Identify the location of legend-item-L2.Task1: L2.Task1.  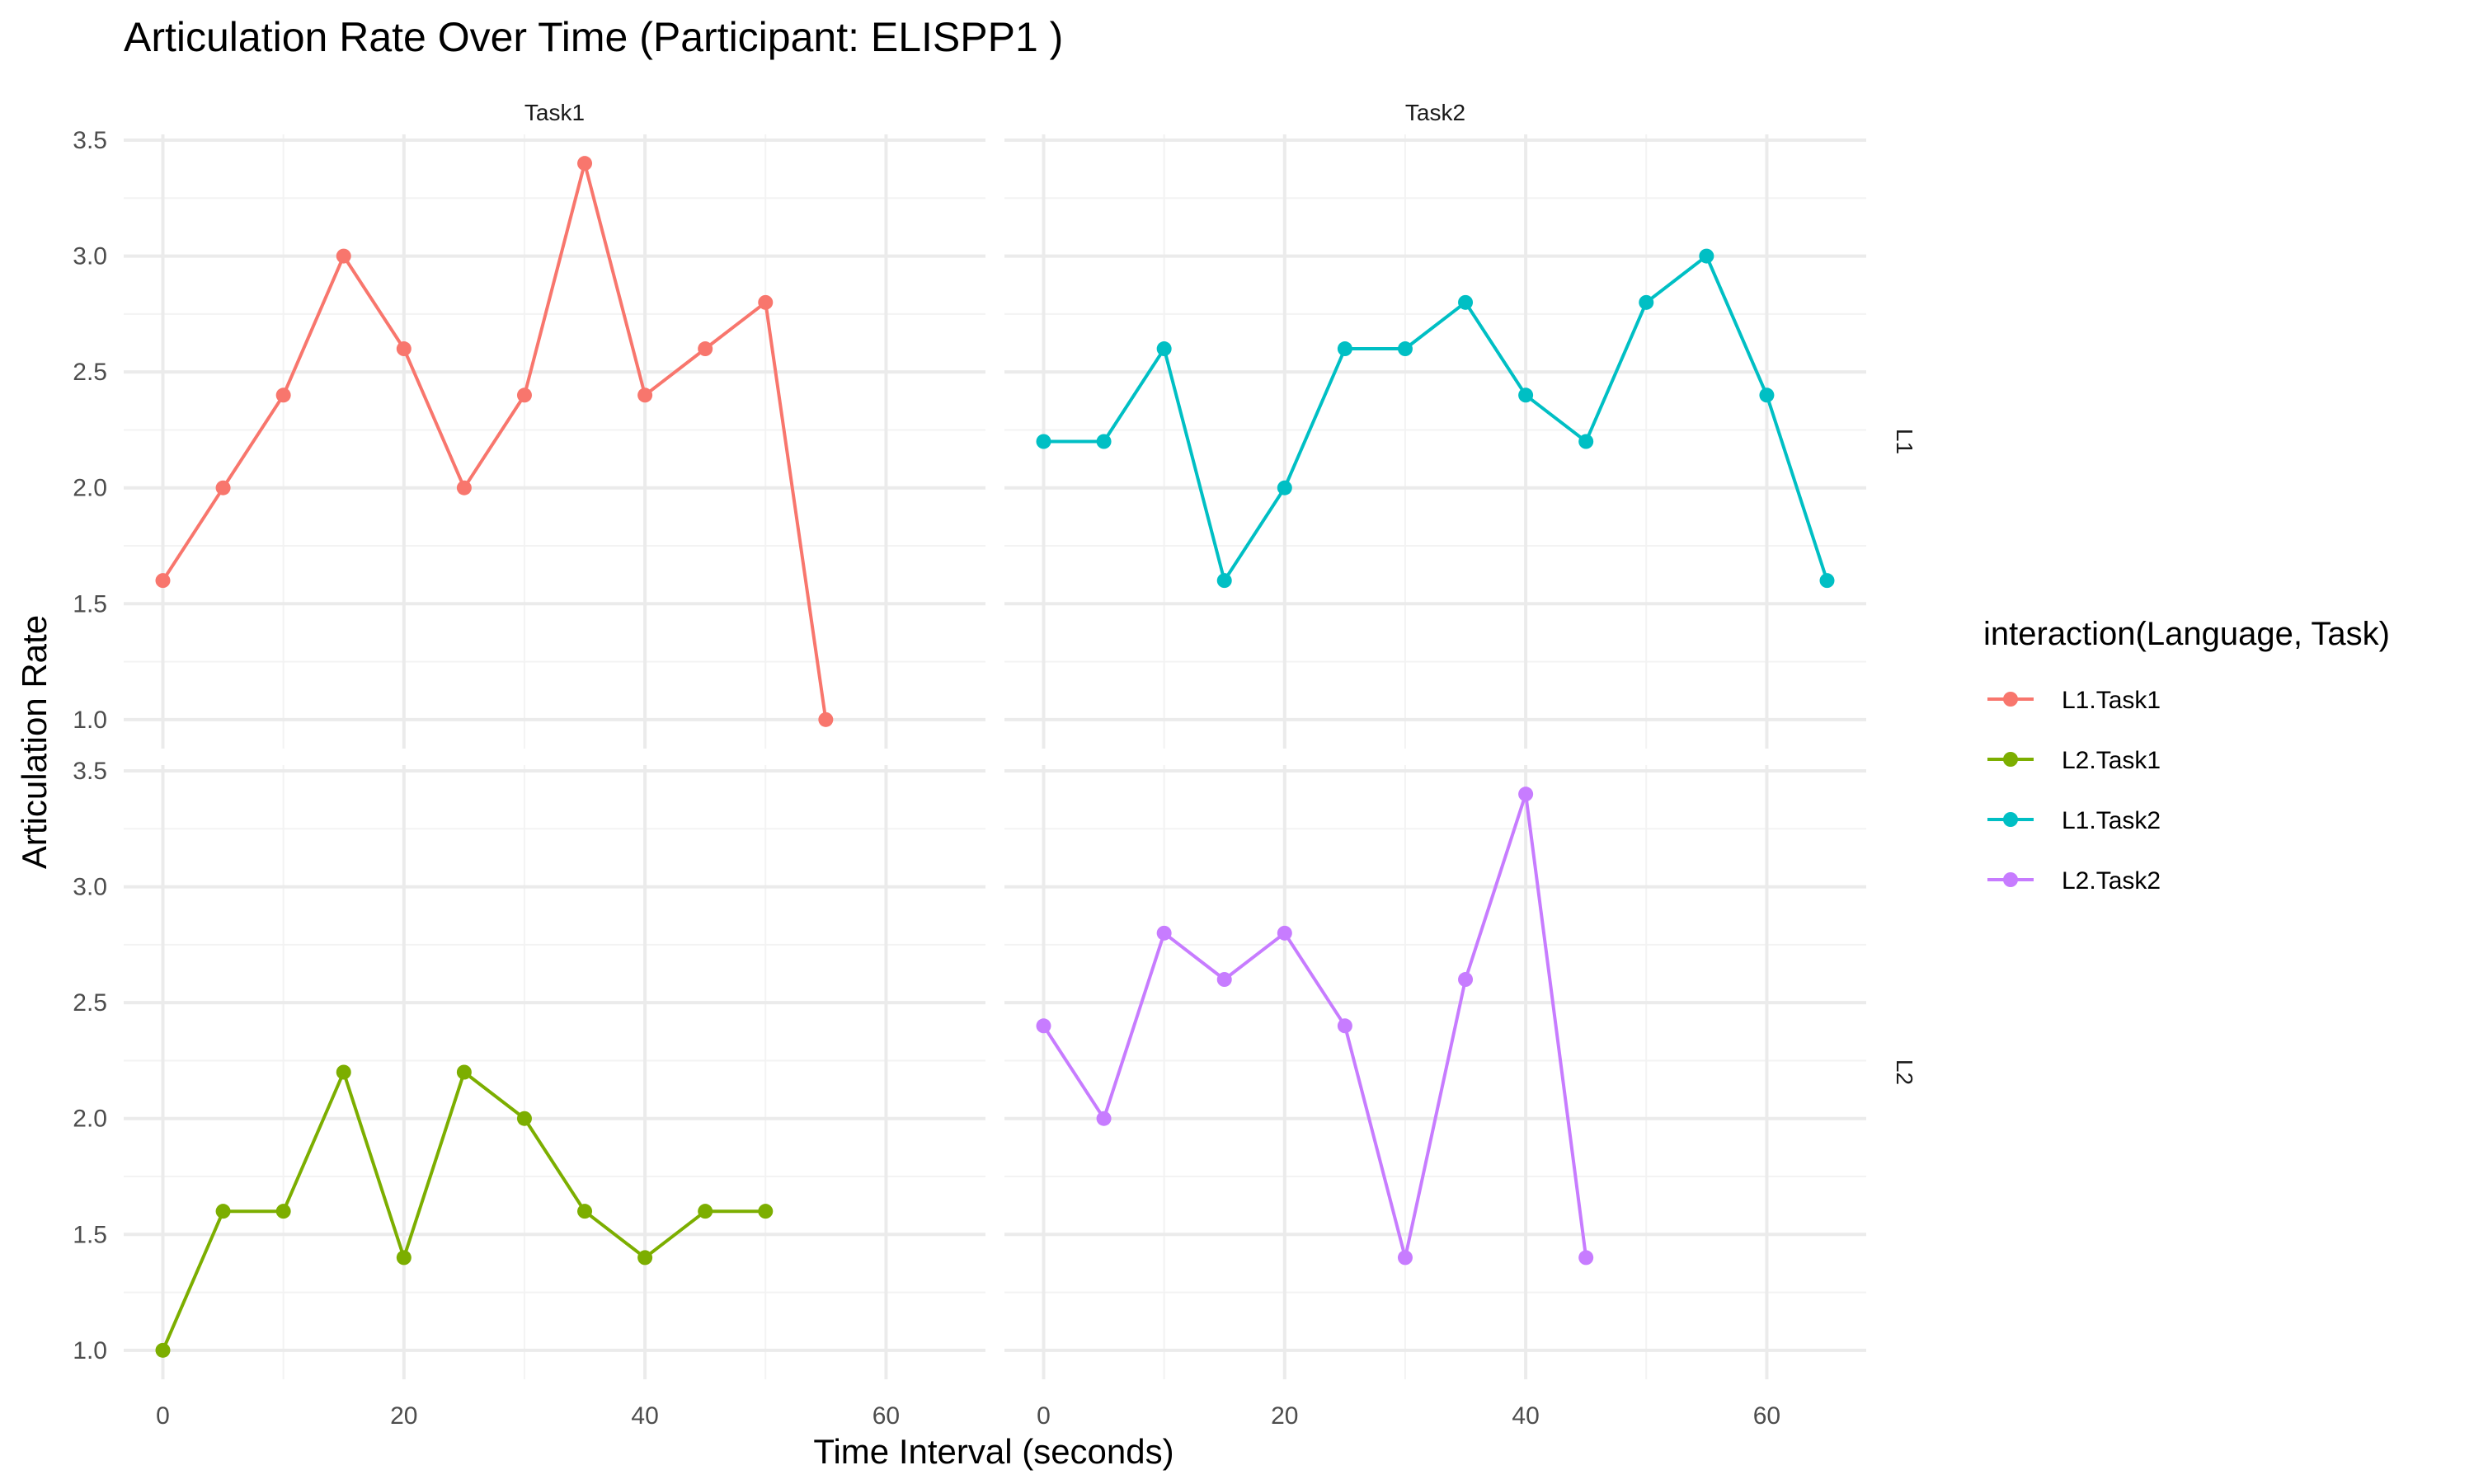
(2074, 760).